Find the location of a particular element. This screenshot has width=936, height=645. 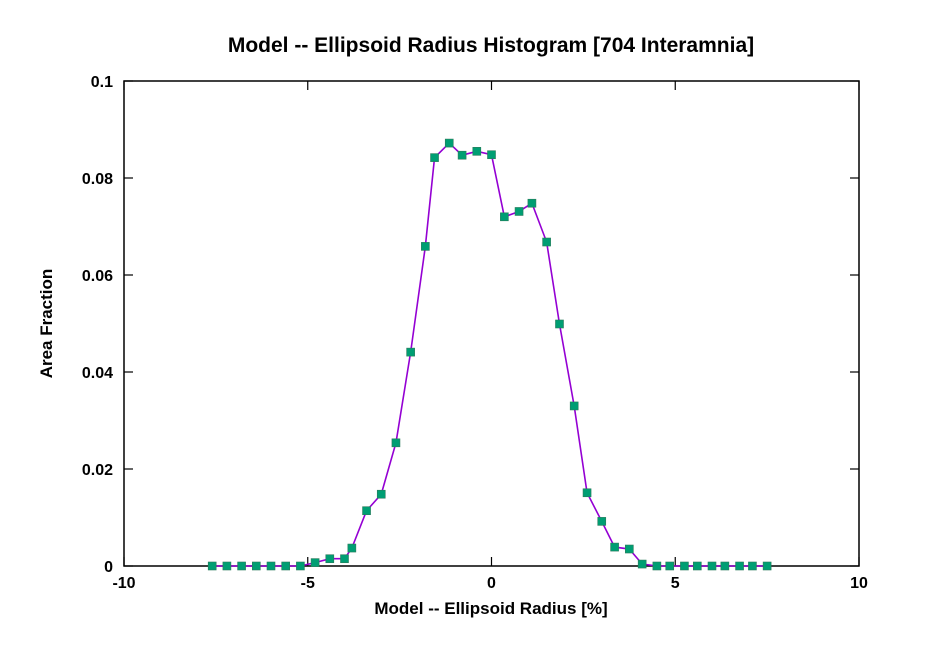

x-tick-label: 0 is located at coordinates (491, 583).